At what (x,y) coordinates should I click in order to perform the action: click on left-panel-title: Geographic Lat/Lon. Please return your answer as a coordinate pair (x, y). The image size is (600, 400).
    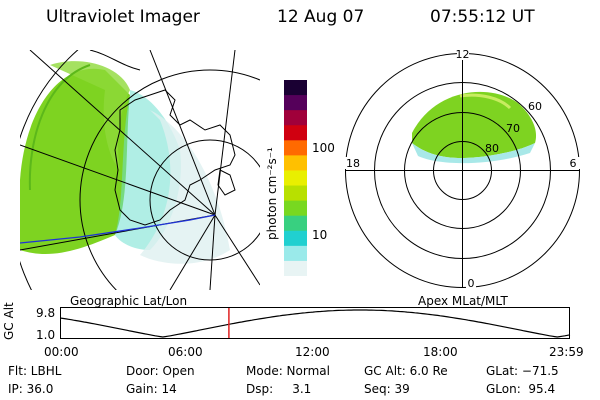
    Looking at the image, I should click on (129, 301).